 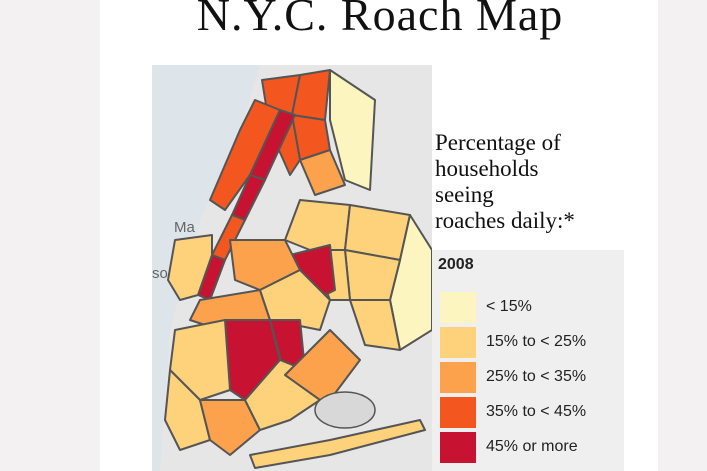 I want to click on map-label: Ma, so click(x=184, y=227).